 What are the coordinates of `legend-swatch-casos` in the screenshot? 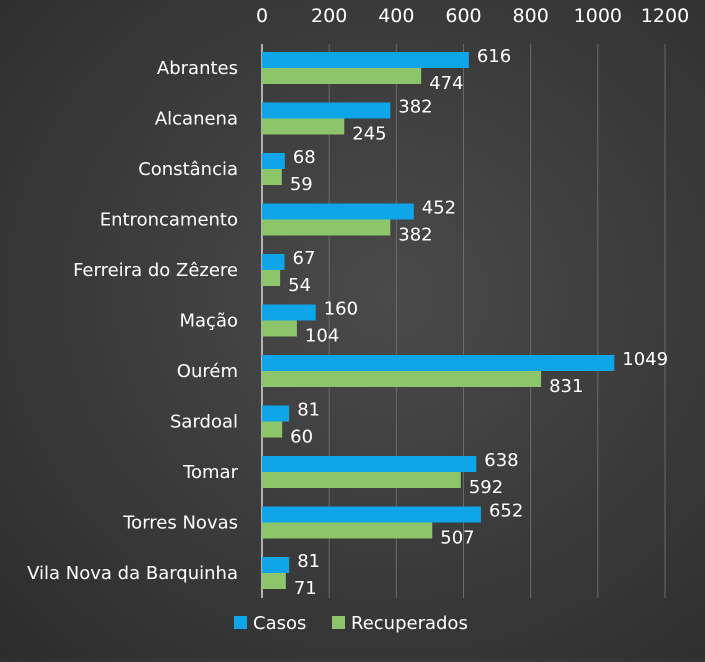 It's located at (240, 622).